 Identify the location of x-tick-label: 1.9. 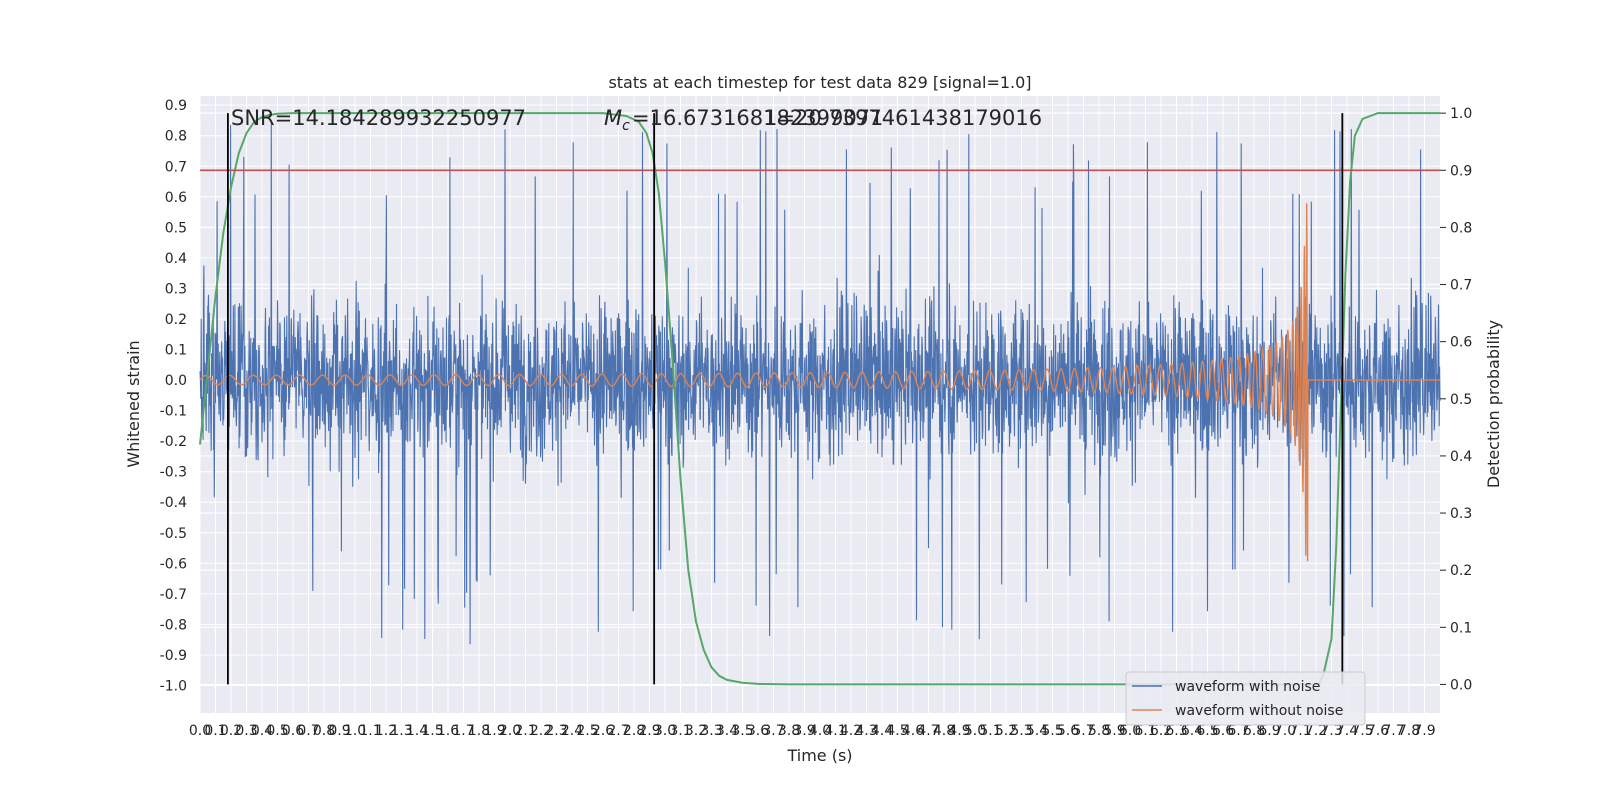
(494, 731).